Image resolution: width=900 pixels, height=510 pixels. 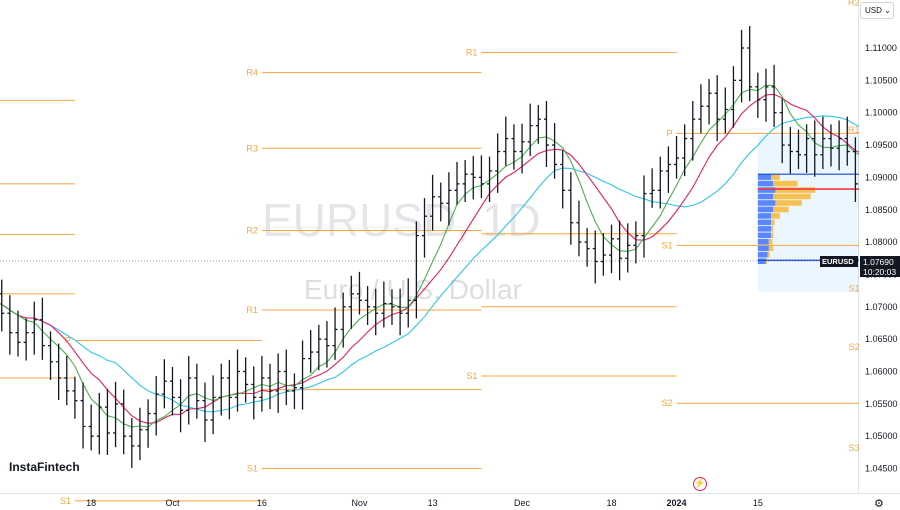 What do you see at coordinates (881, 177) in the screenshot?
I see `y-tick-label: 1.09000` at bounding box center [881, 177].